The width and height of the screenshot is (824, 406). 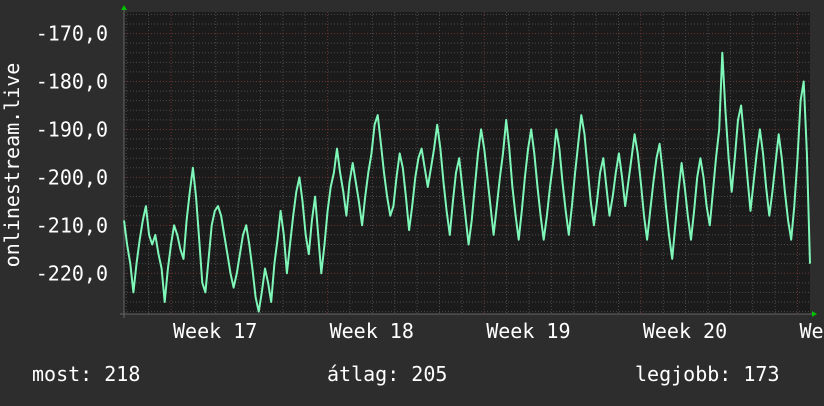 I want to click on y-tick-labels: -170,0 -180,0 -190,0 -200,0 -210,0 -220,0, so click(x=72, y=154).